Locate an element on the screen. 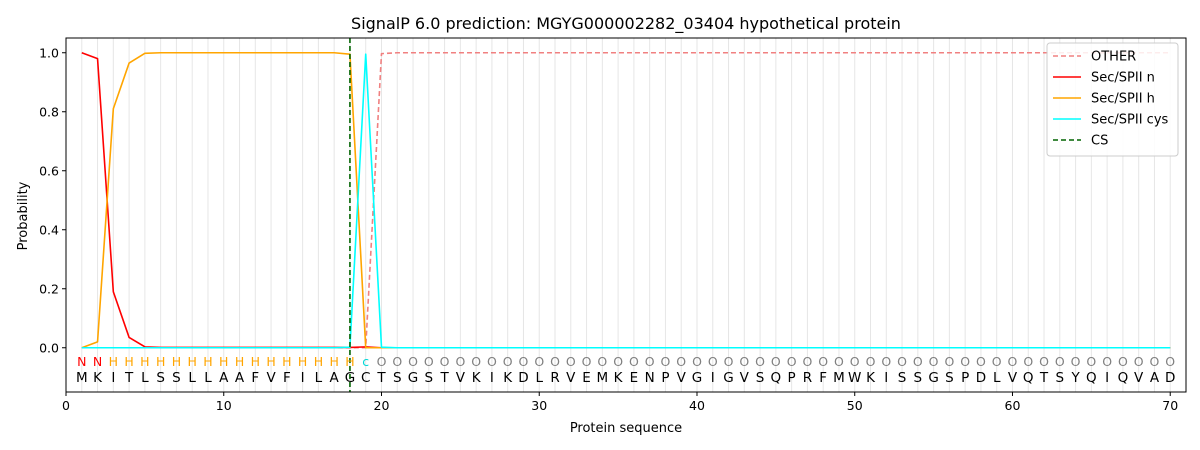  x-tick-label: 20 is located at coordinates (382, 405).